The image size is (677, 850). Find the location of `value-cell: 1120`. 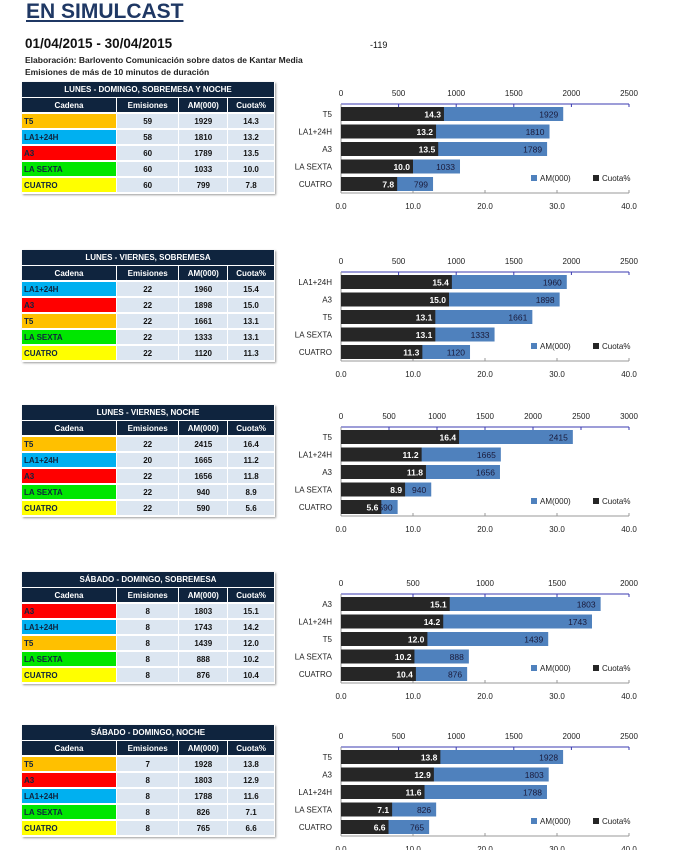

value-cell: 1120 is located at coordinates (203, 353).